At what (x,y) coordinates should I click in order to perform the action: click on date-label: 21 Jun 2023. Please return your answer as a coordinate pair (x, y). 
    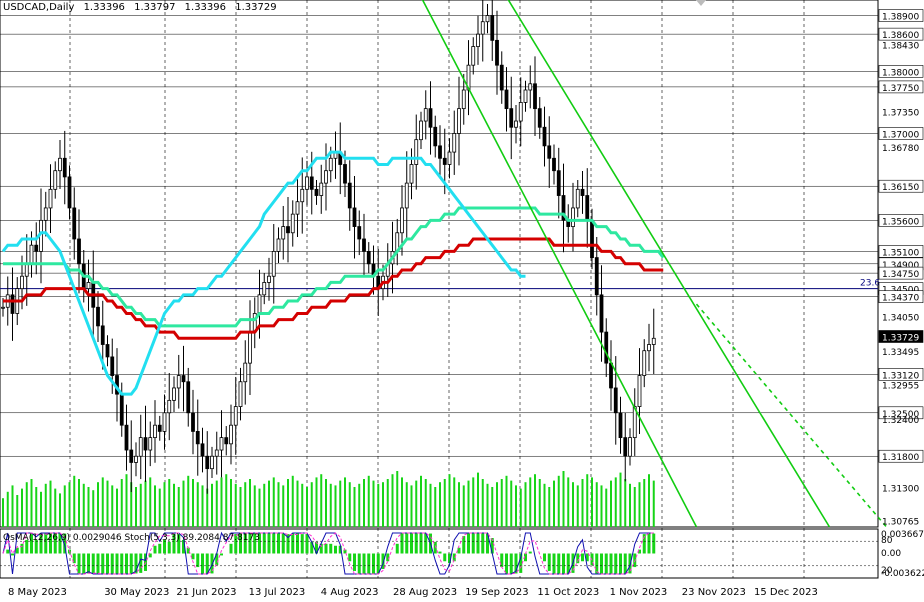
    Looking at the image, I should click on (206, 592).